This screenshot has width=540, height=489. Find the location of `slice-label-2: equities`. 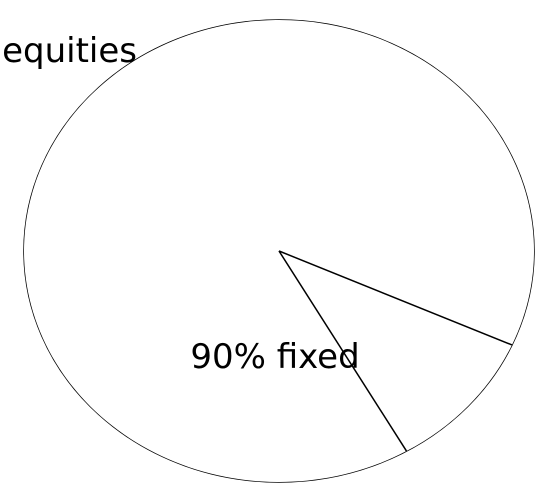

slice-label-2: equities is located at coordinates (69, 51).